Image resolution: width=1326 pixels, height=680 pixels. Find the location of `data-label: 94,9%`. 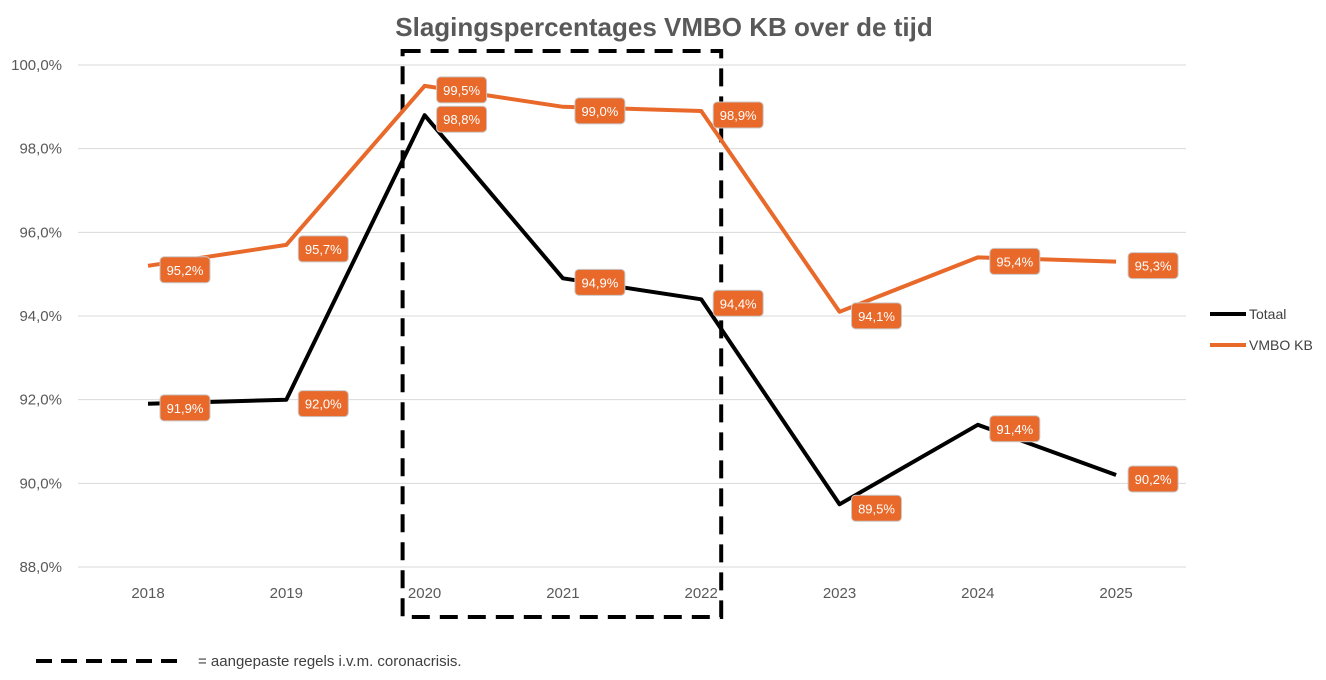

data-label: 94,9% is located at coordinates (600, 282).